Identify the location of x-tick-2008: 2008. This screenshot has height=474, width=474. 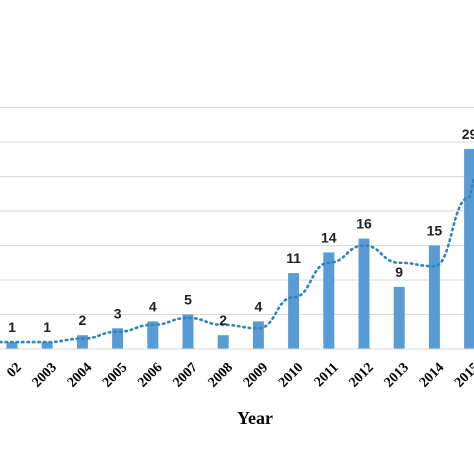
(221, 375).